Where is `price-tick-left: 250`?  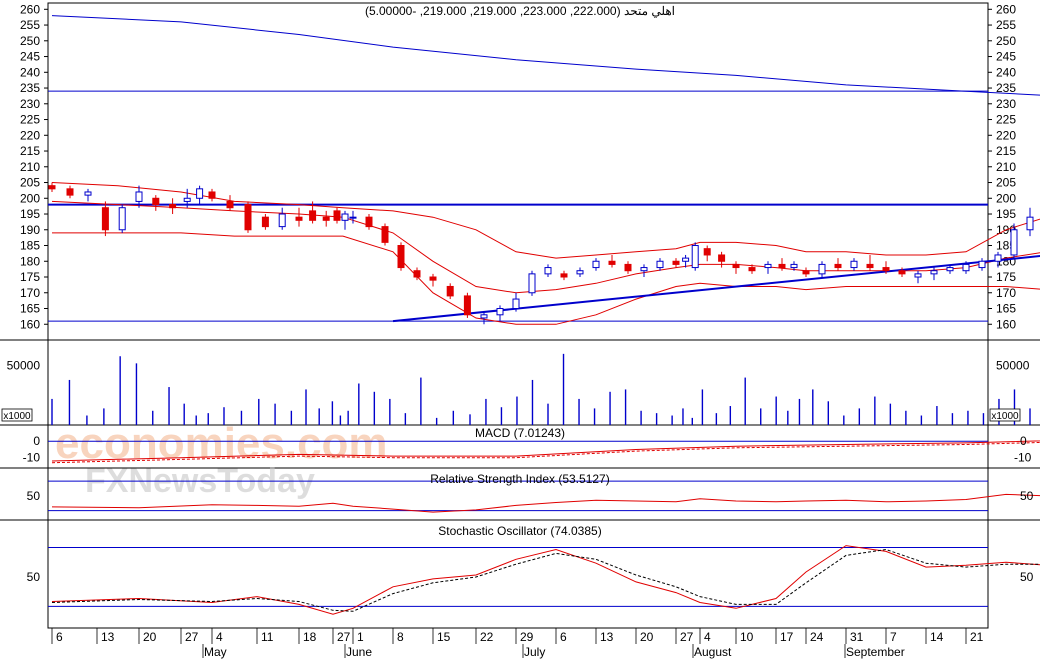 price-tick-left: 250 is located at coordinates (30, 41).